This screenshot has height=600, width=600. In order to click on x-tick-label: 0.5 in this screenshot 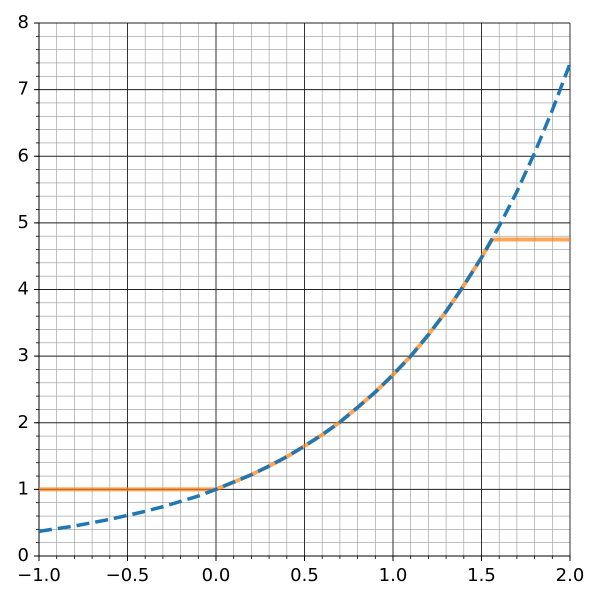, I will do `click(304, 575)`.